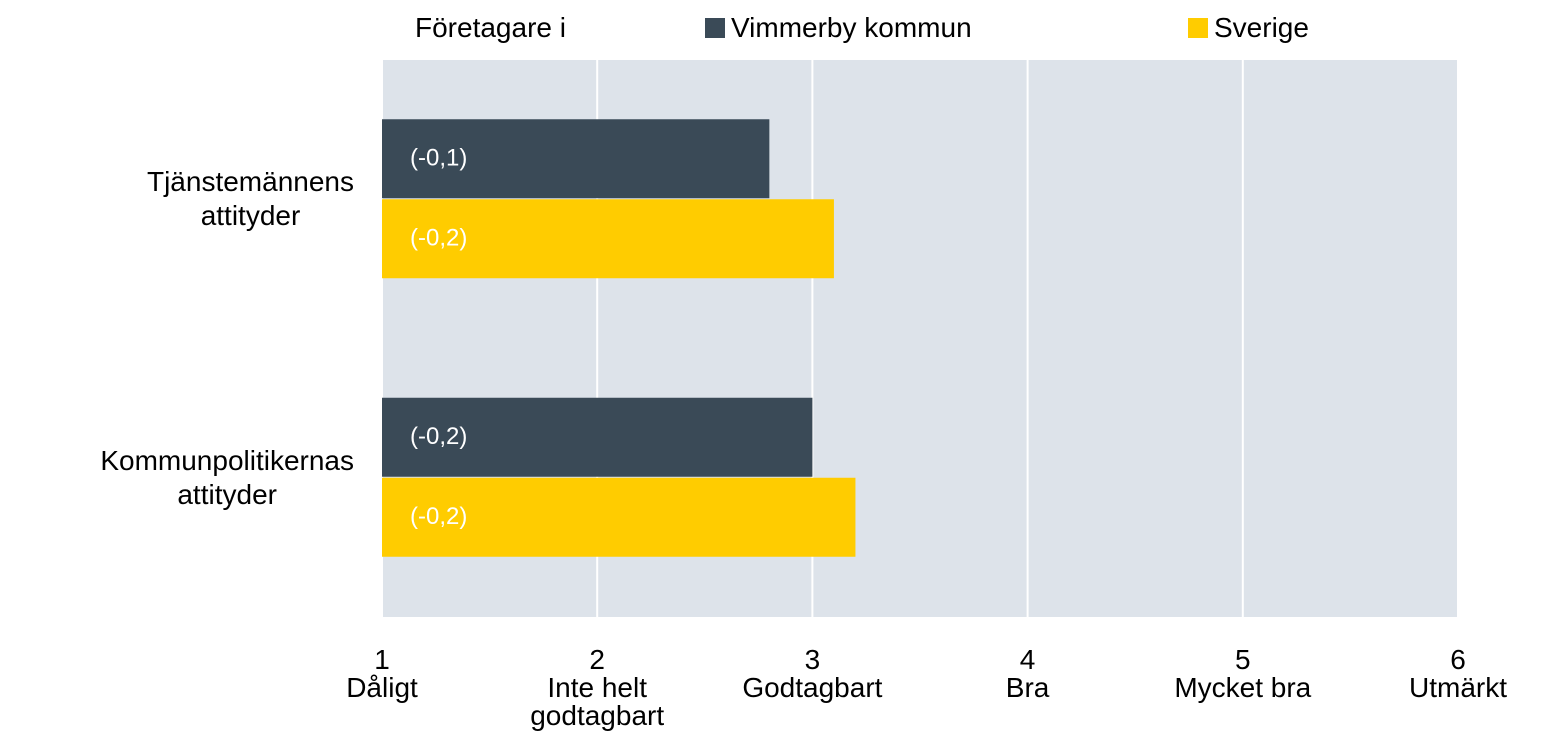 The height and width of the screenshot is (756, 1544). What do you see at coordinates (1027, 659) in the screenshot?
I see `tick-number: 4` at bounding box center [1027, 659].